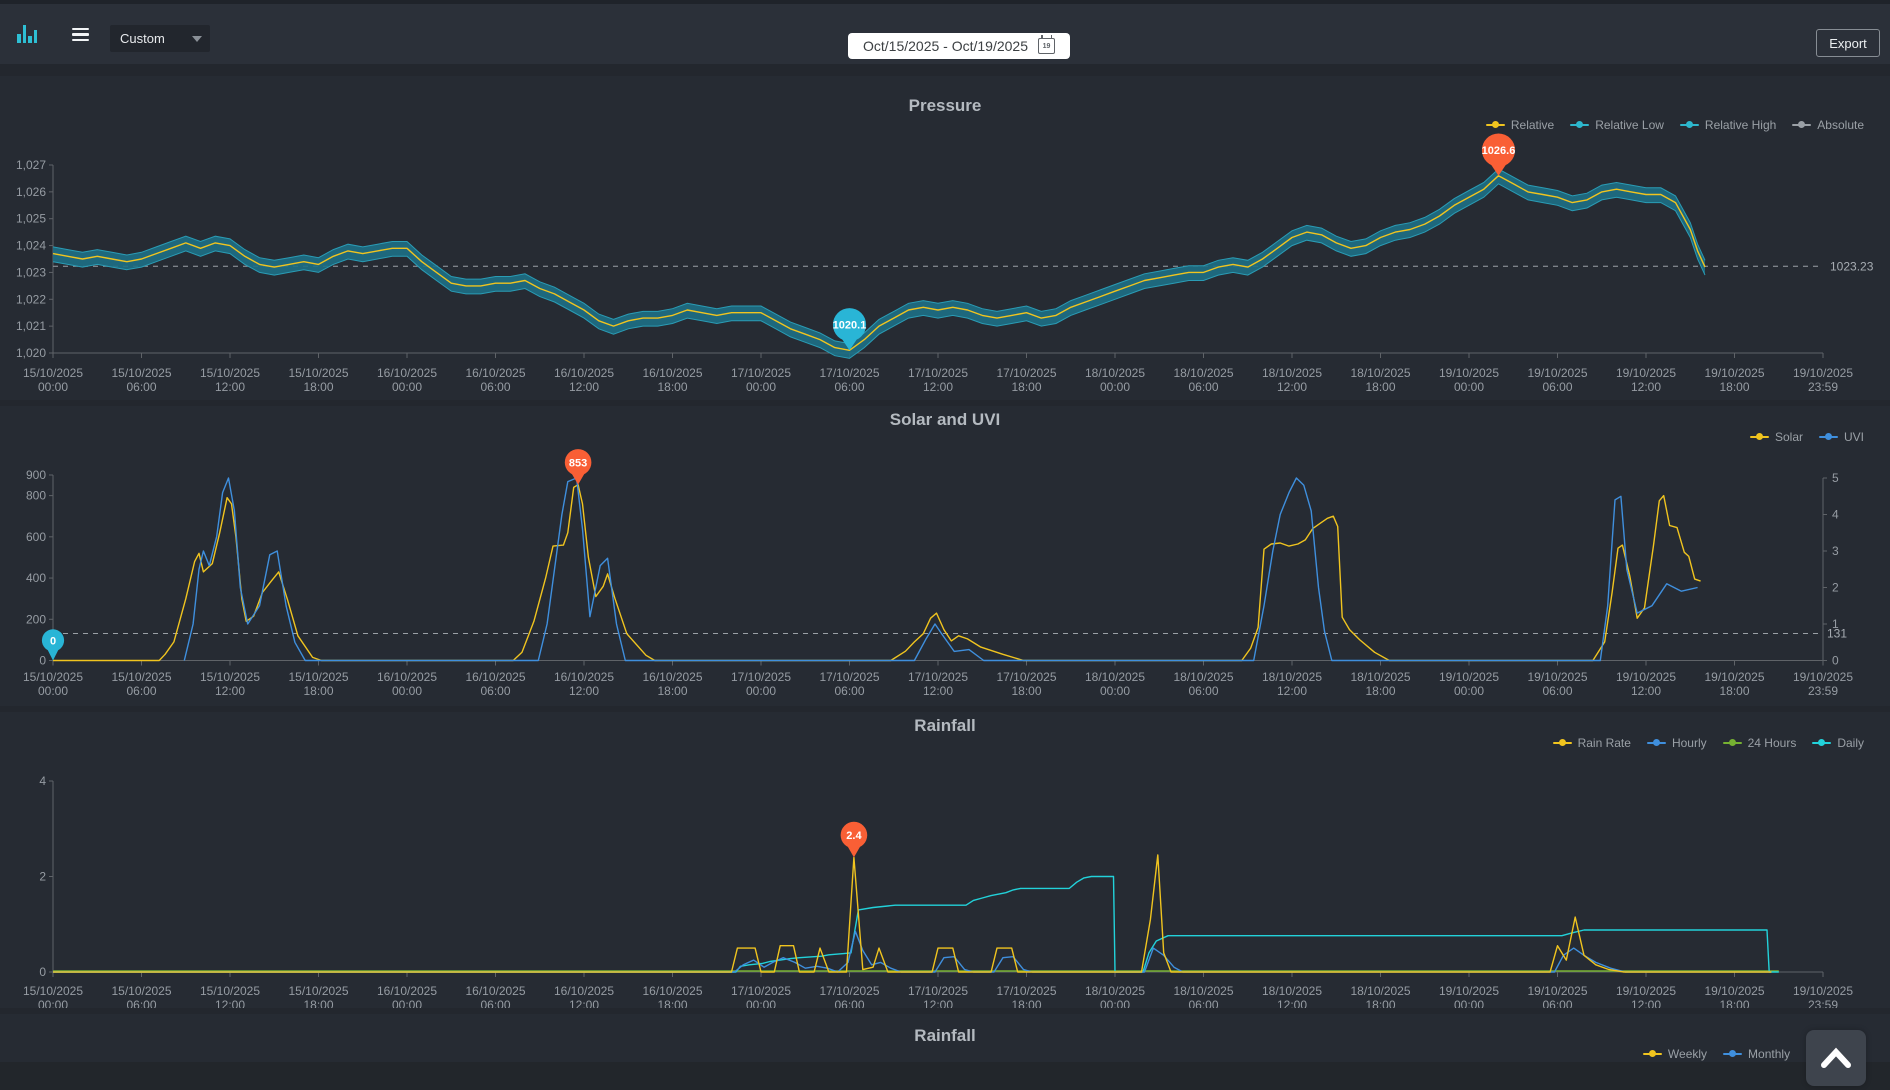 This screenshot has width=1890, height=1090. I want to click on legend-item-monthly: Monthly, so click(1756, 1054).